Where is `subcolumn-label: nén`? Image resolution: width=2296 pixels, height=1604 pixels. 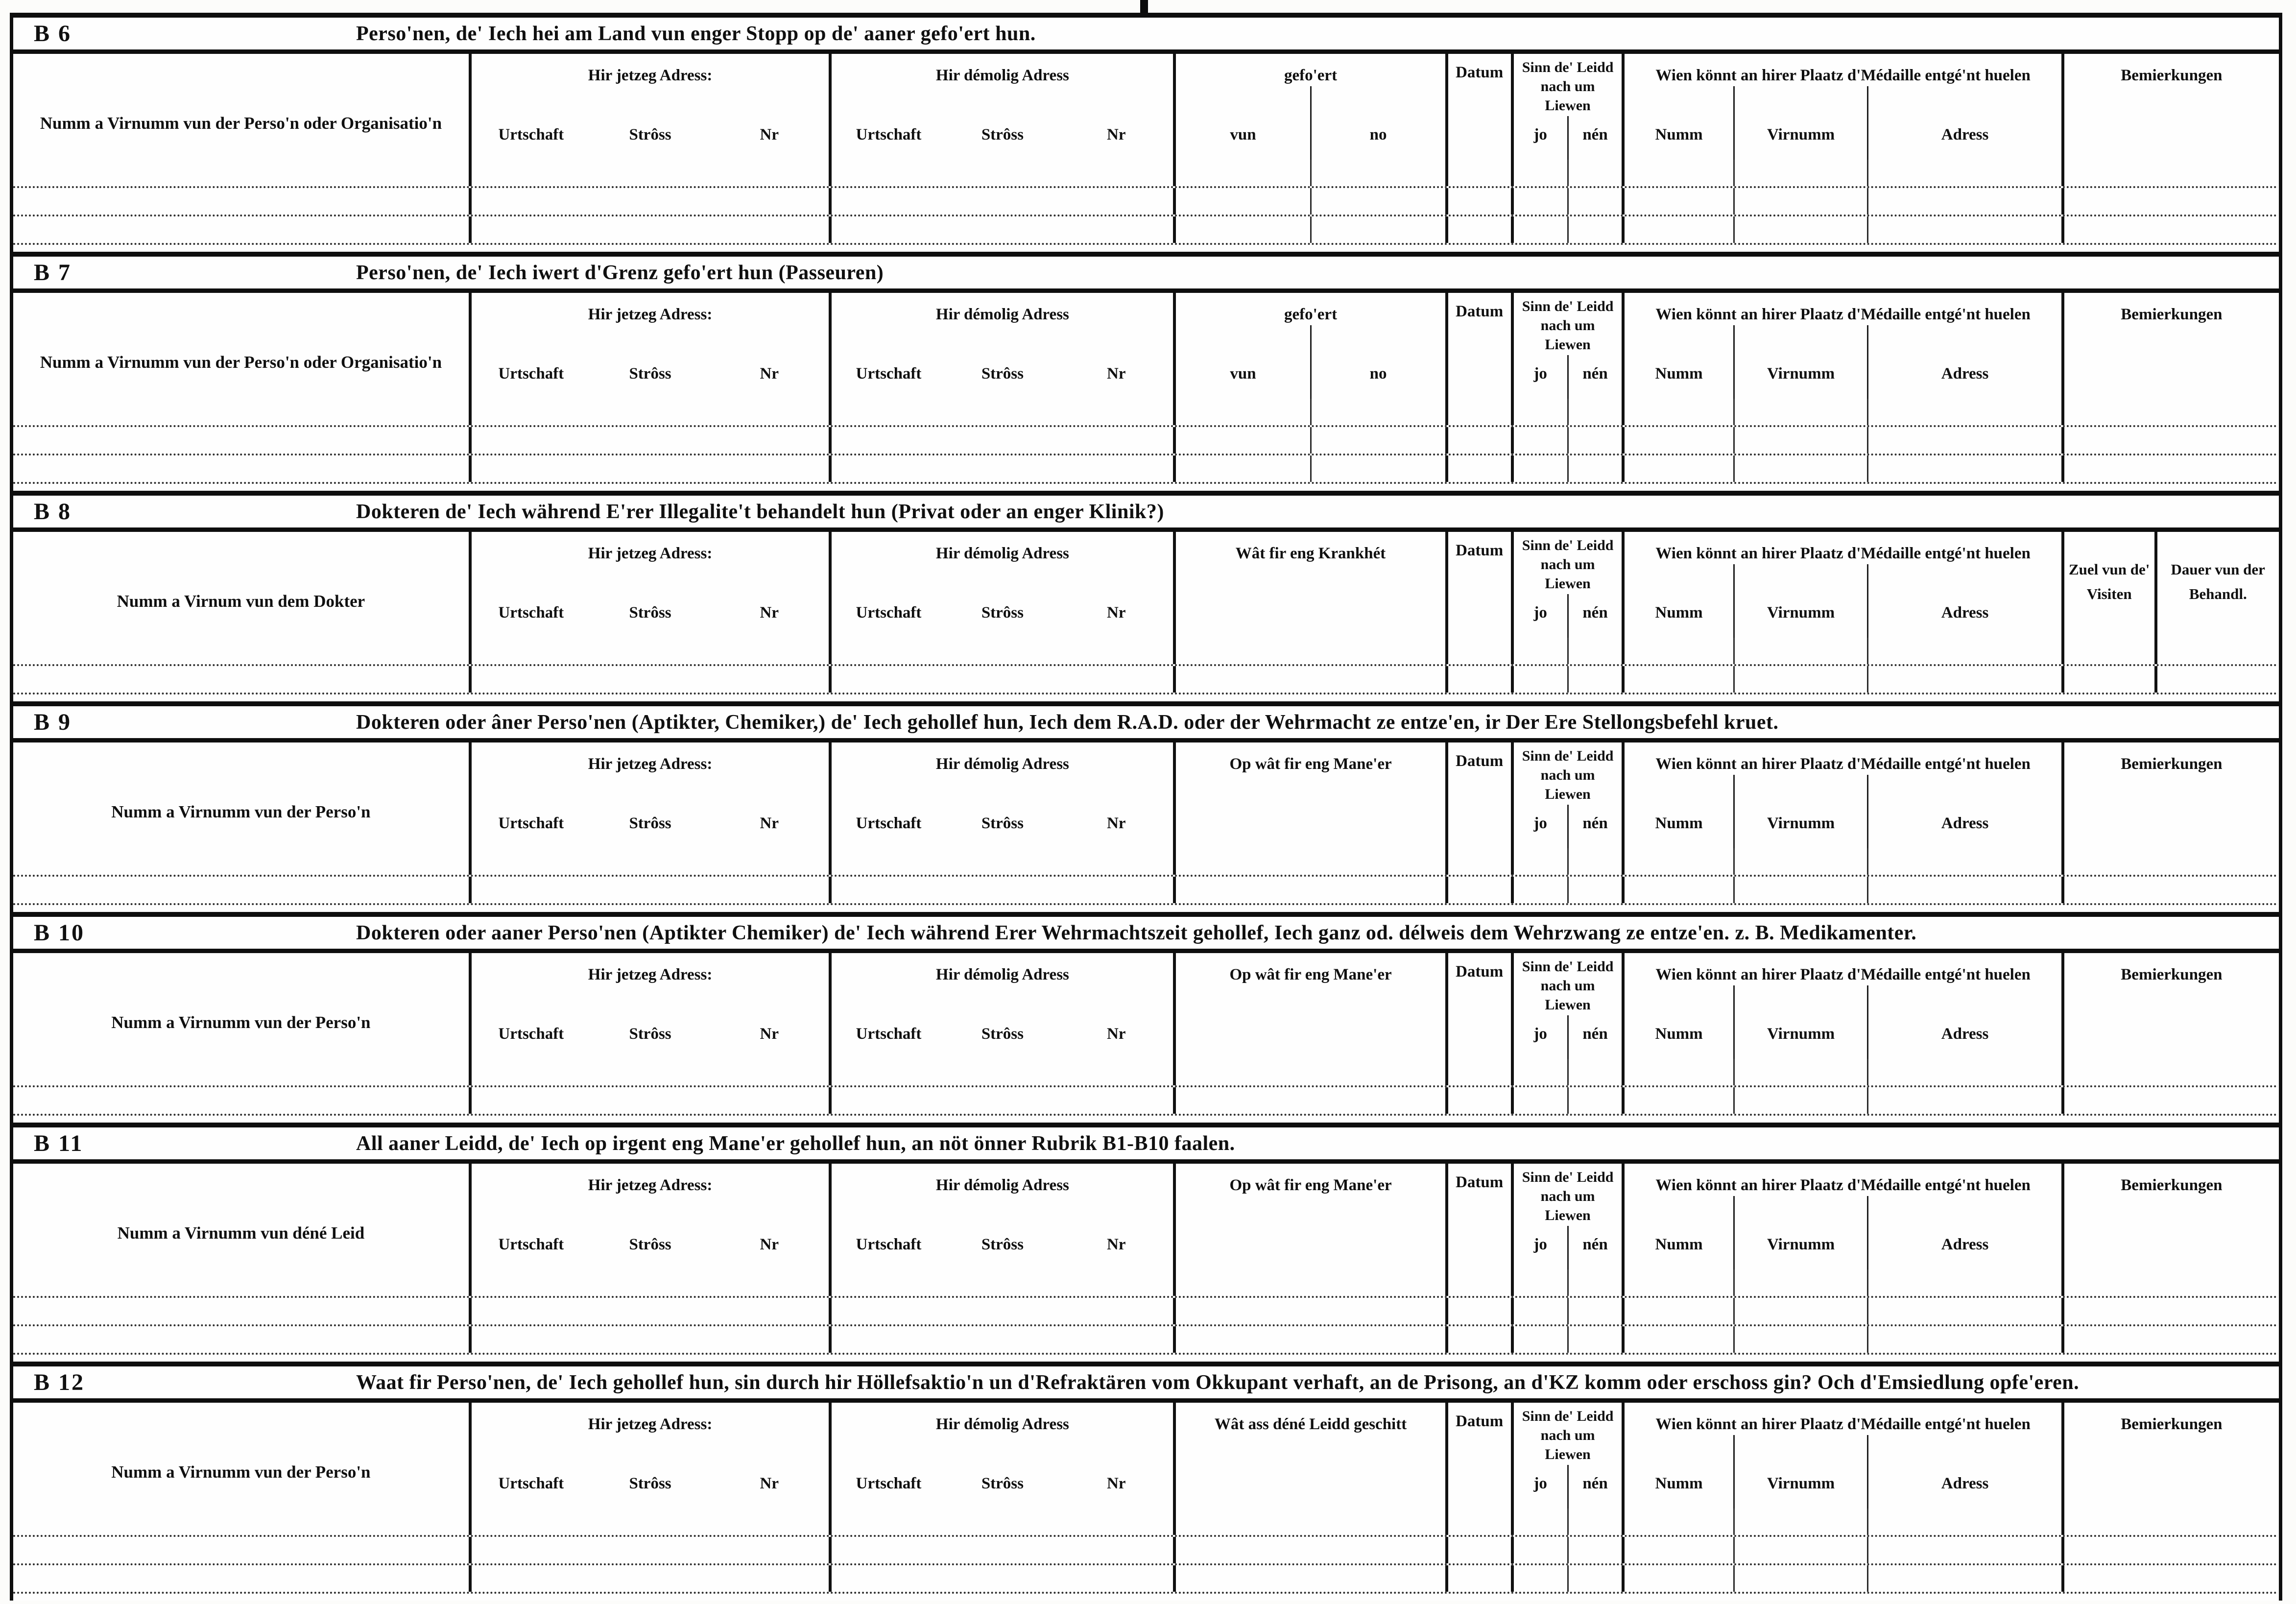 subcolumn-label: nén is located at coordinates (1595, 1486).